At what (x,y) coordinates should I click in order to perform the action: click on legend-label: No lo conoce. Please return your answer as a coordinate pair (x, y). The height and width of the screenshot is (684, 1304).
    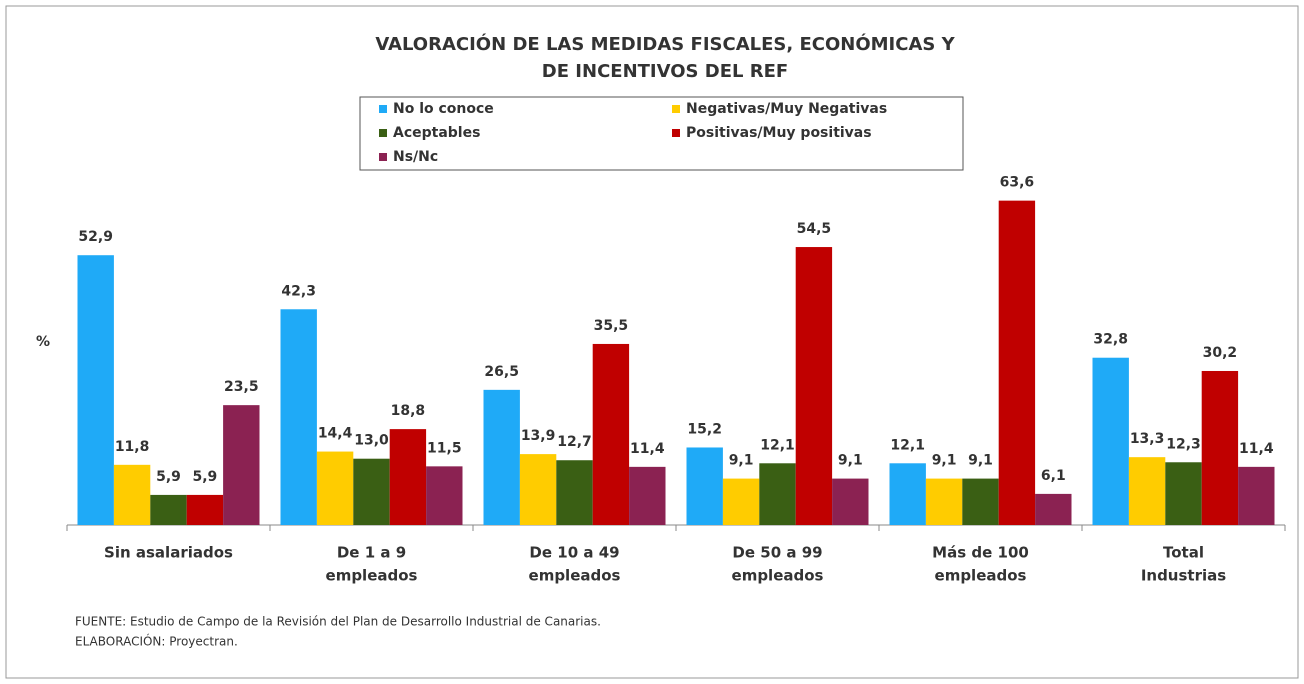
    Looking at the image, I should click on (443, 109).